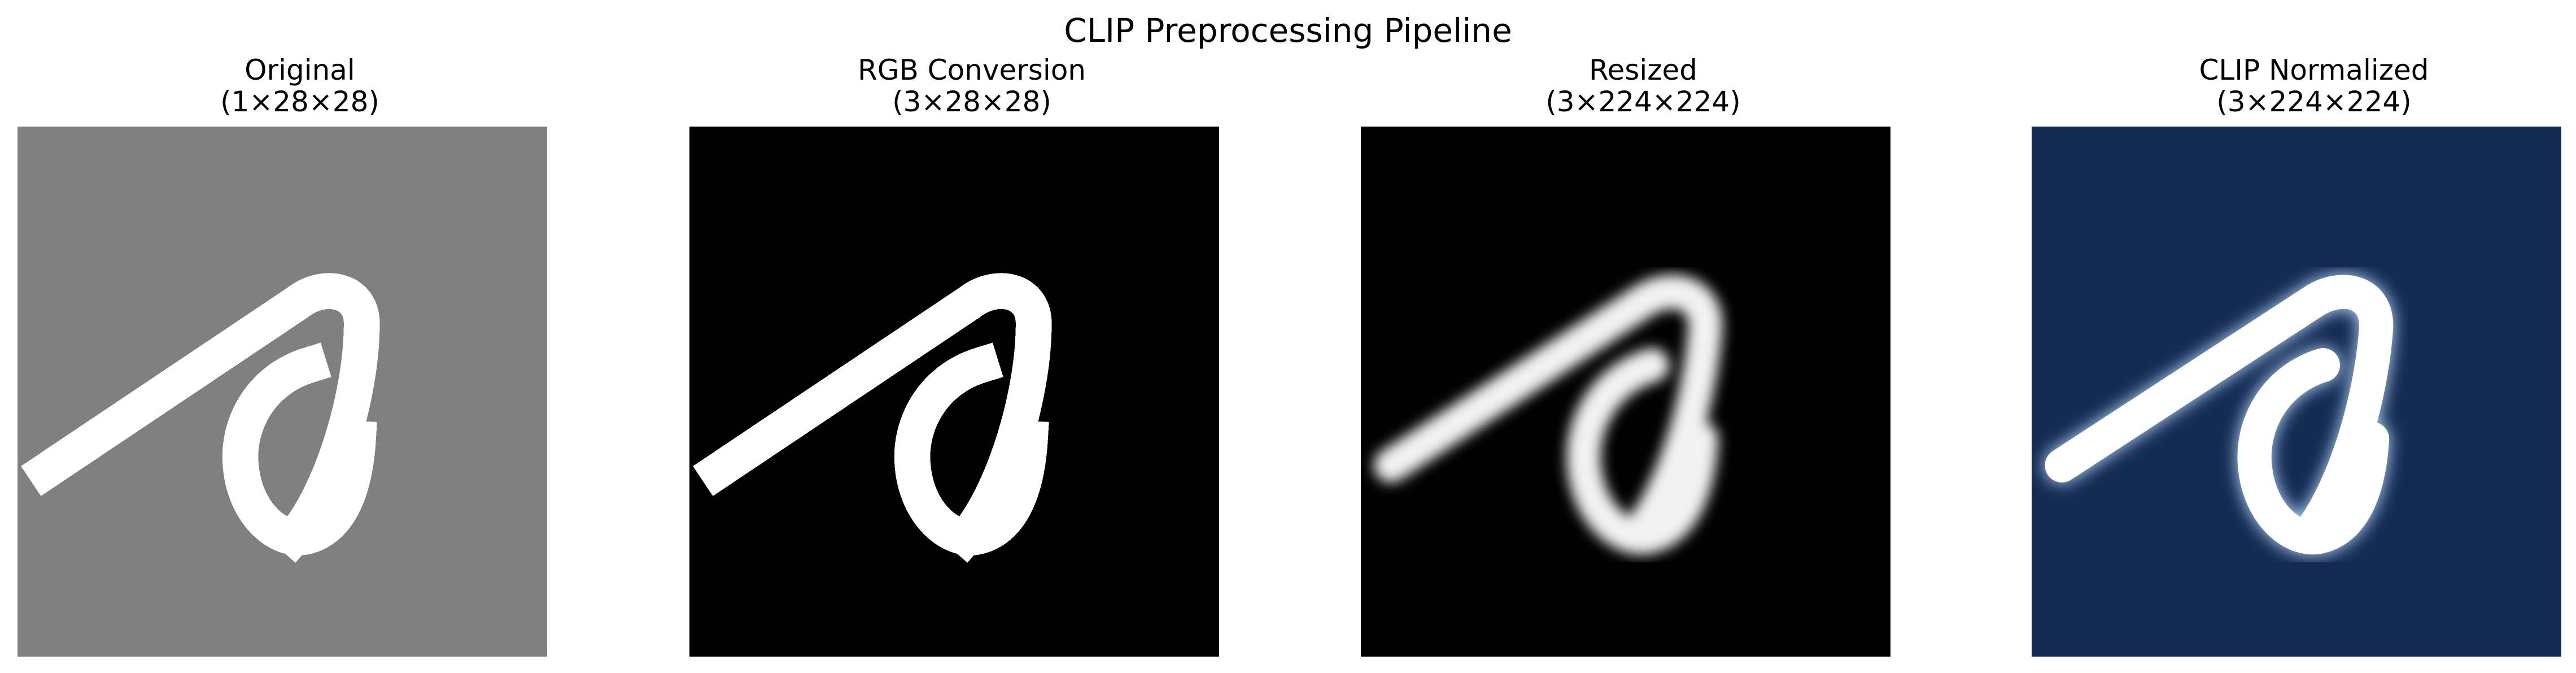 The width and height of the screenshot is (2576, 673). Describe the element at coordinates (1288, 30) in the screenshot. I see `figure-title: CLIP Preprocessing Pipeline` at that location.